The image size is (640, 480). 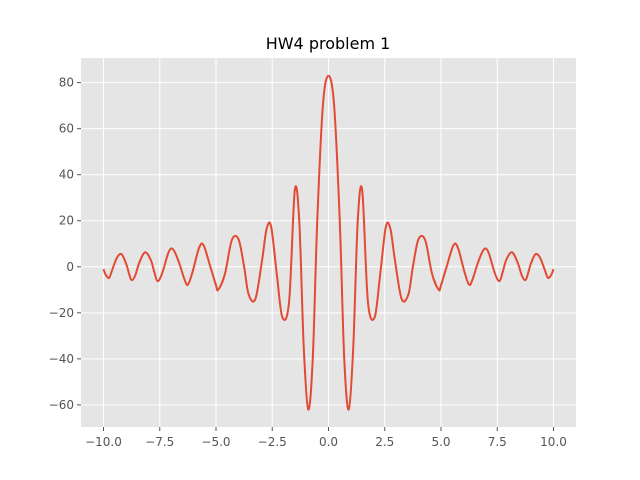 I want to click on x-tick-label: −2.5, so click(x=272, y=442).